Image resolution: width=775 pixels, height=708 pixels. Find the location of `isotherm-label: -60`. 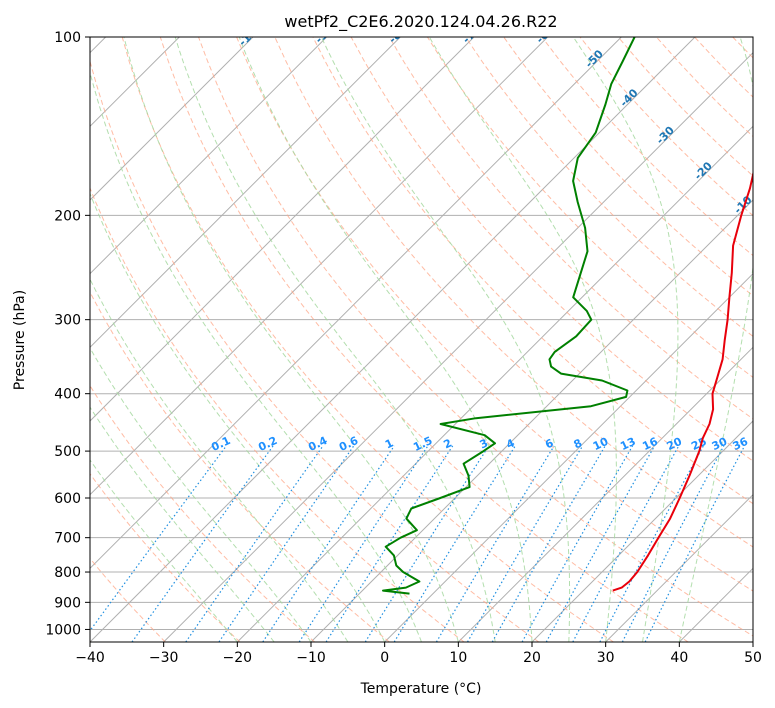

isotherm-label: -60 is located at coordinates (545, 34).